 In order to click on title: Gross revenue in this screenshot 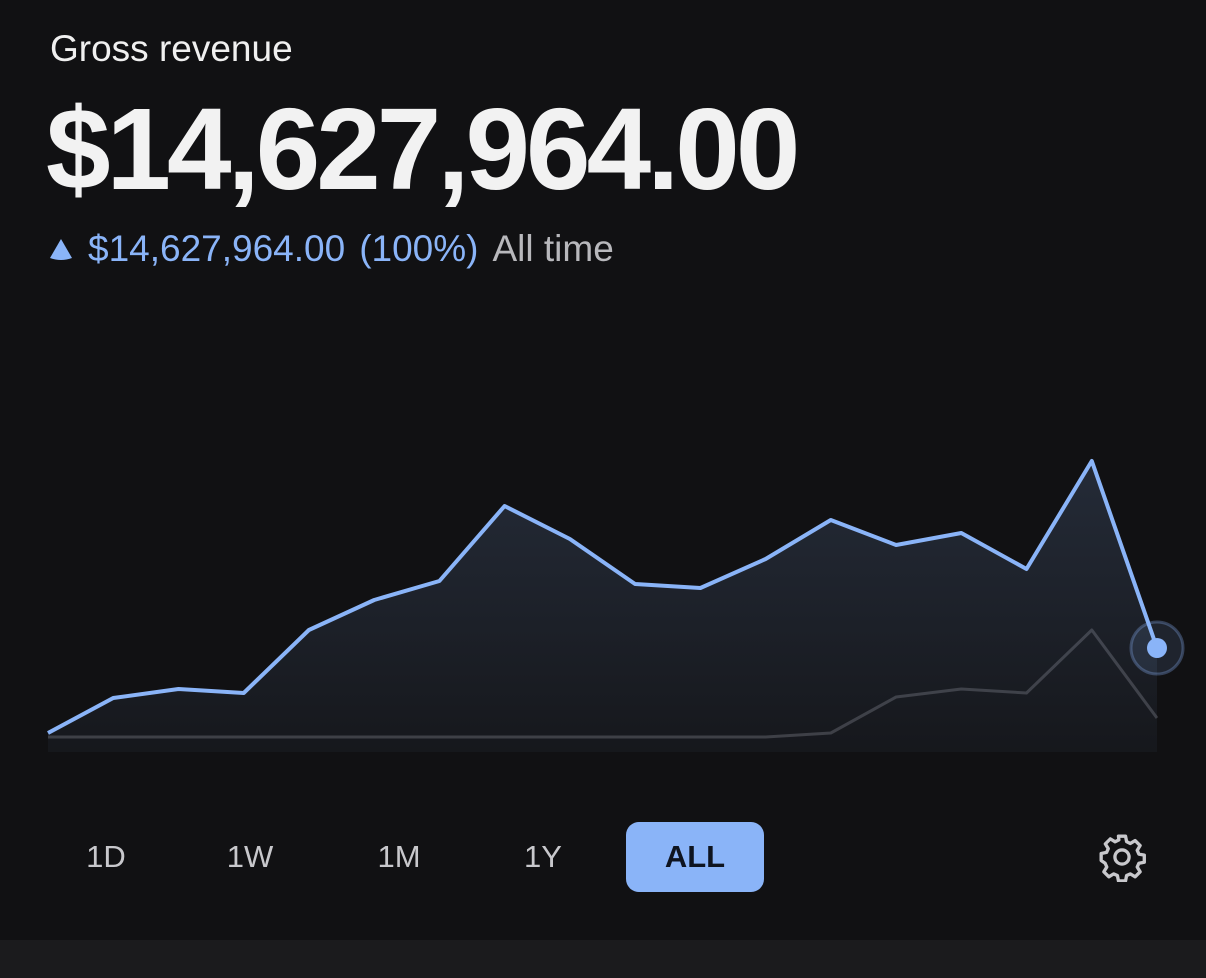, I will do `click(171, 48)`.